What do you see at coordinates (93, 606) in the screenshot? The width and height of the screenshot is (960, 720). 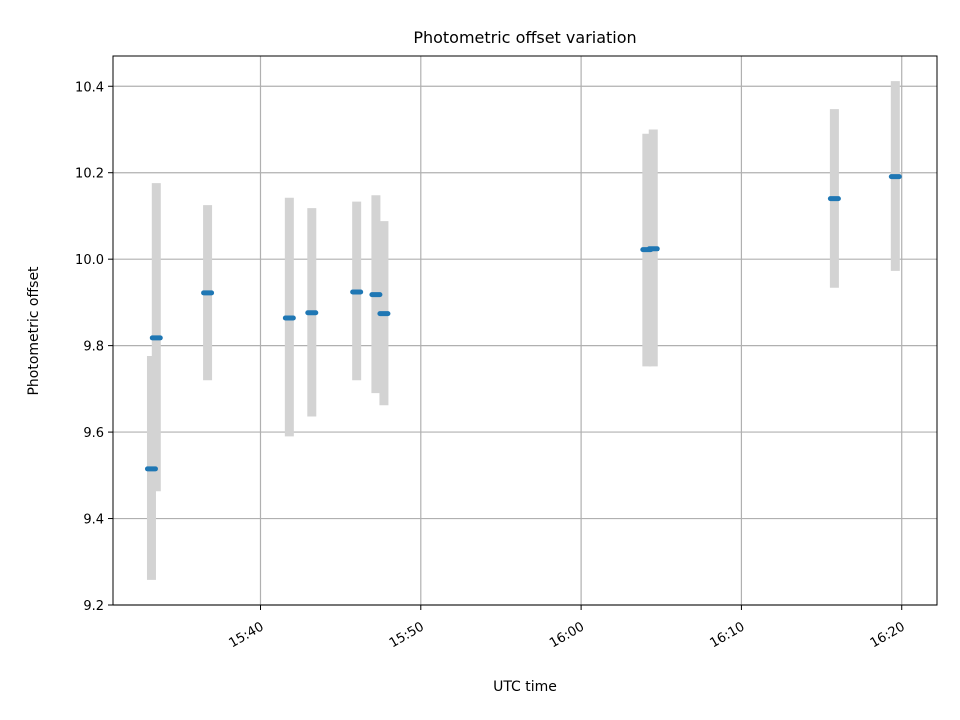 I see `y-tick-label: 9.2` at bounding box center [93, 606].